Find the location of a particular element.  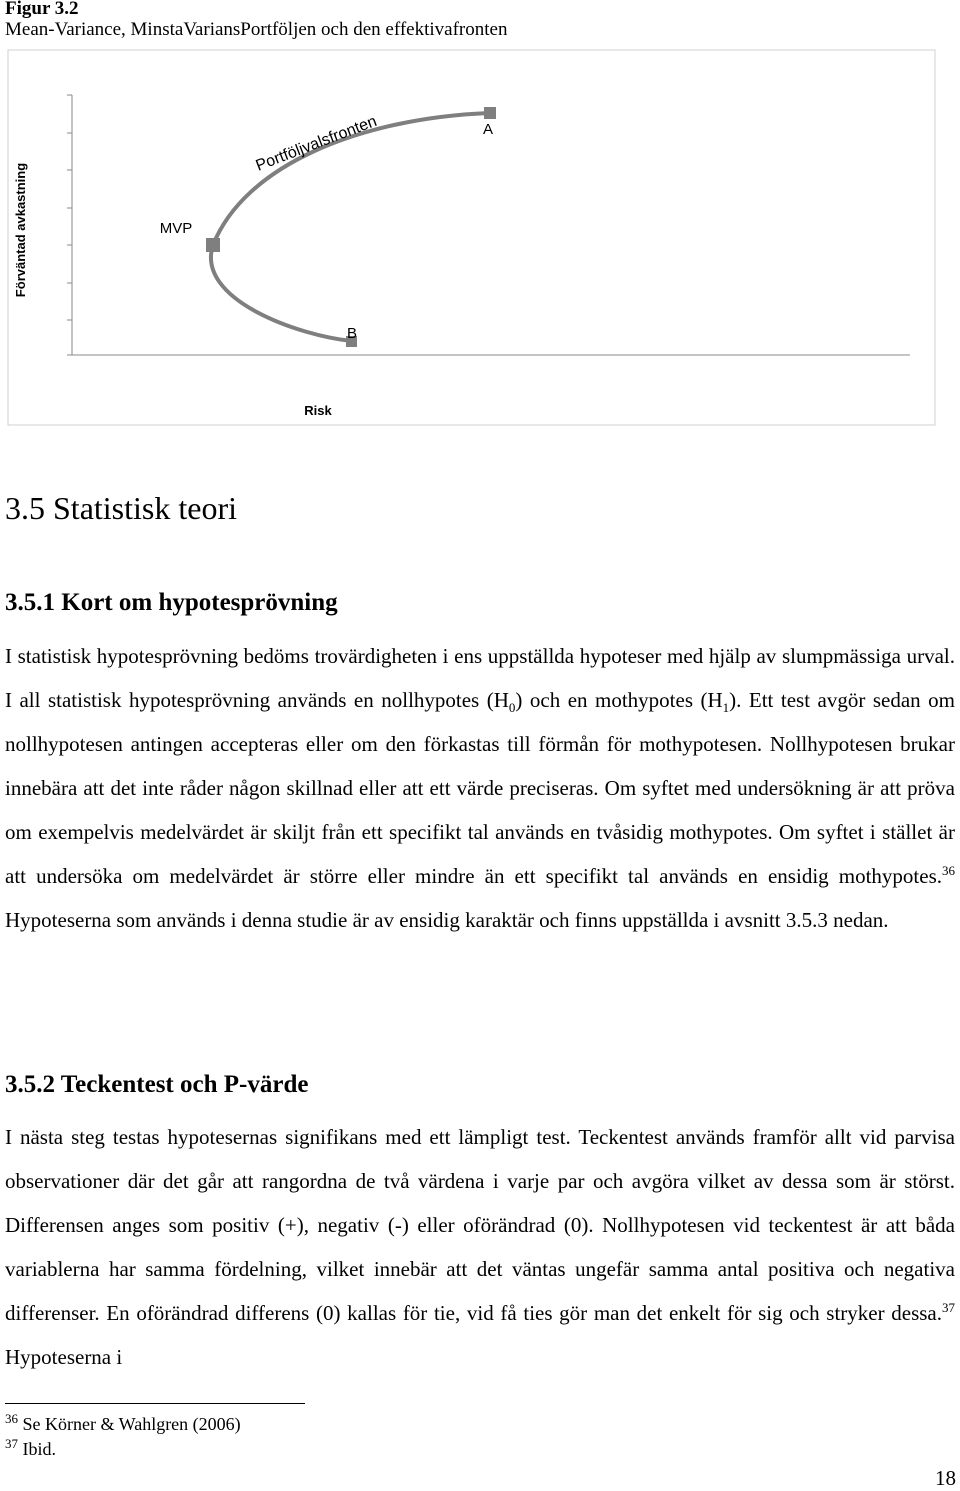

x-axis-label: Risk is located at coordinates (318, 410).